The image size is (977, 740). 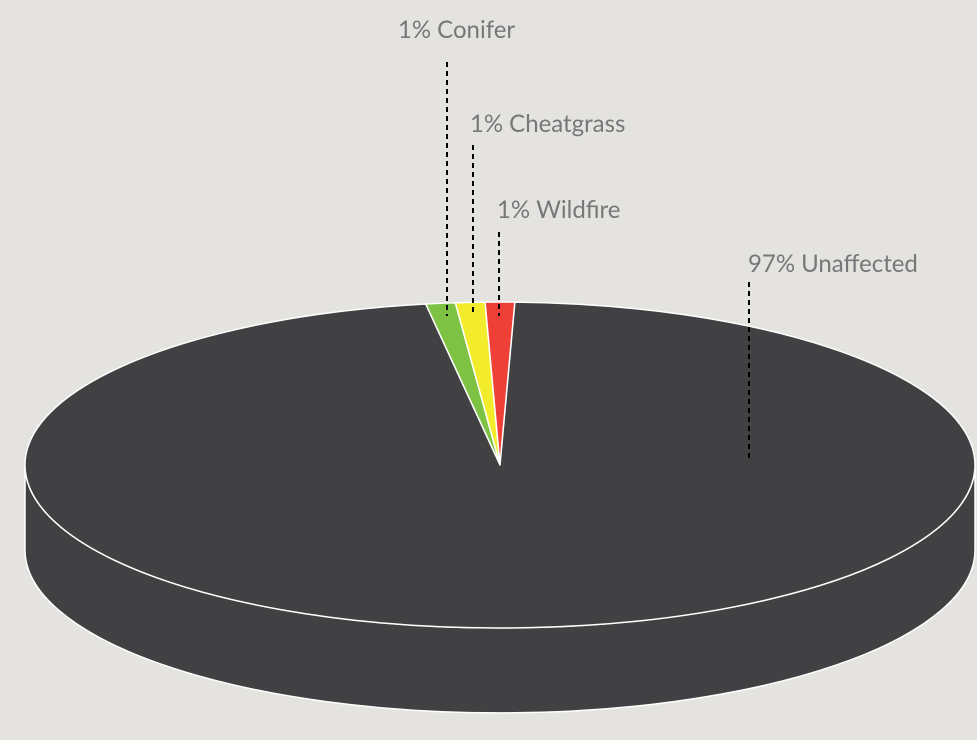 I want to click on slice-label: 1% Conifer, so click(x=456, y=29).